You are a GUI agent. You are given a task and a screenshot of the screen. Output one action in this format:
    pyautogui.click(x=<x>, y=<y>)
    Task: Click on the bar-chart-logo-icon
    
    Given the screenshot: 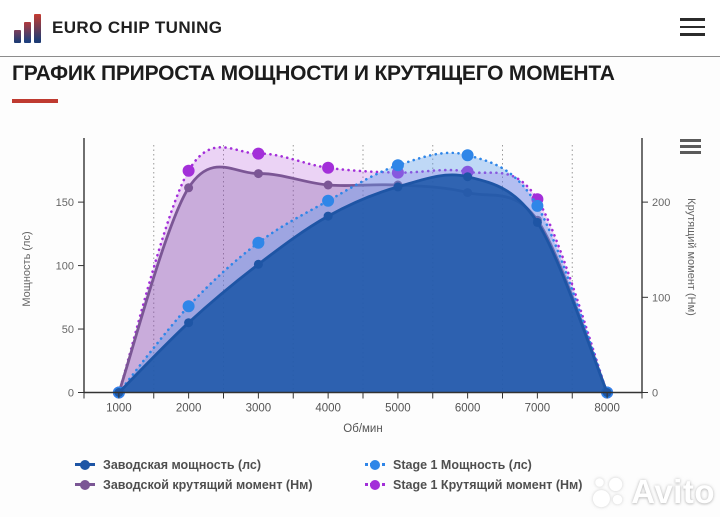 What is the action you would take?
    pyautogui.click(x=27, y=28)
    